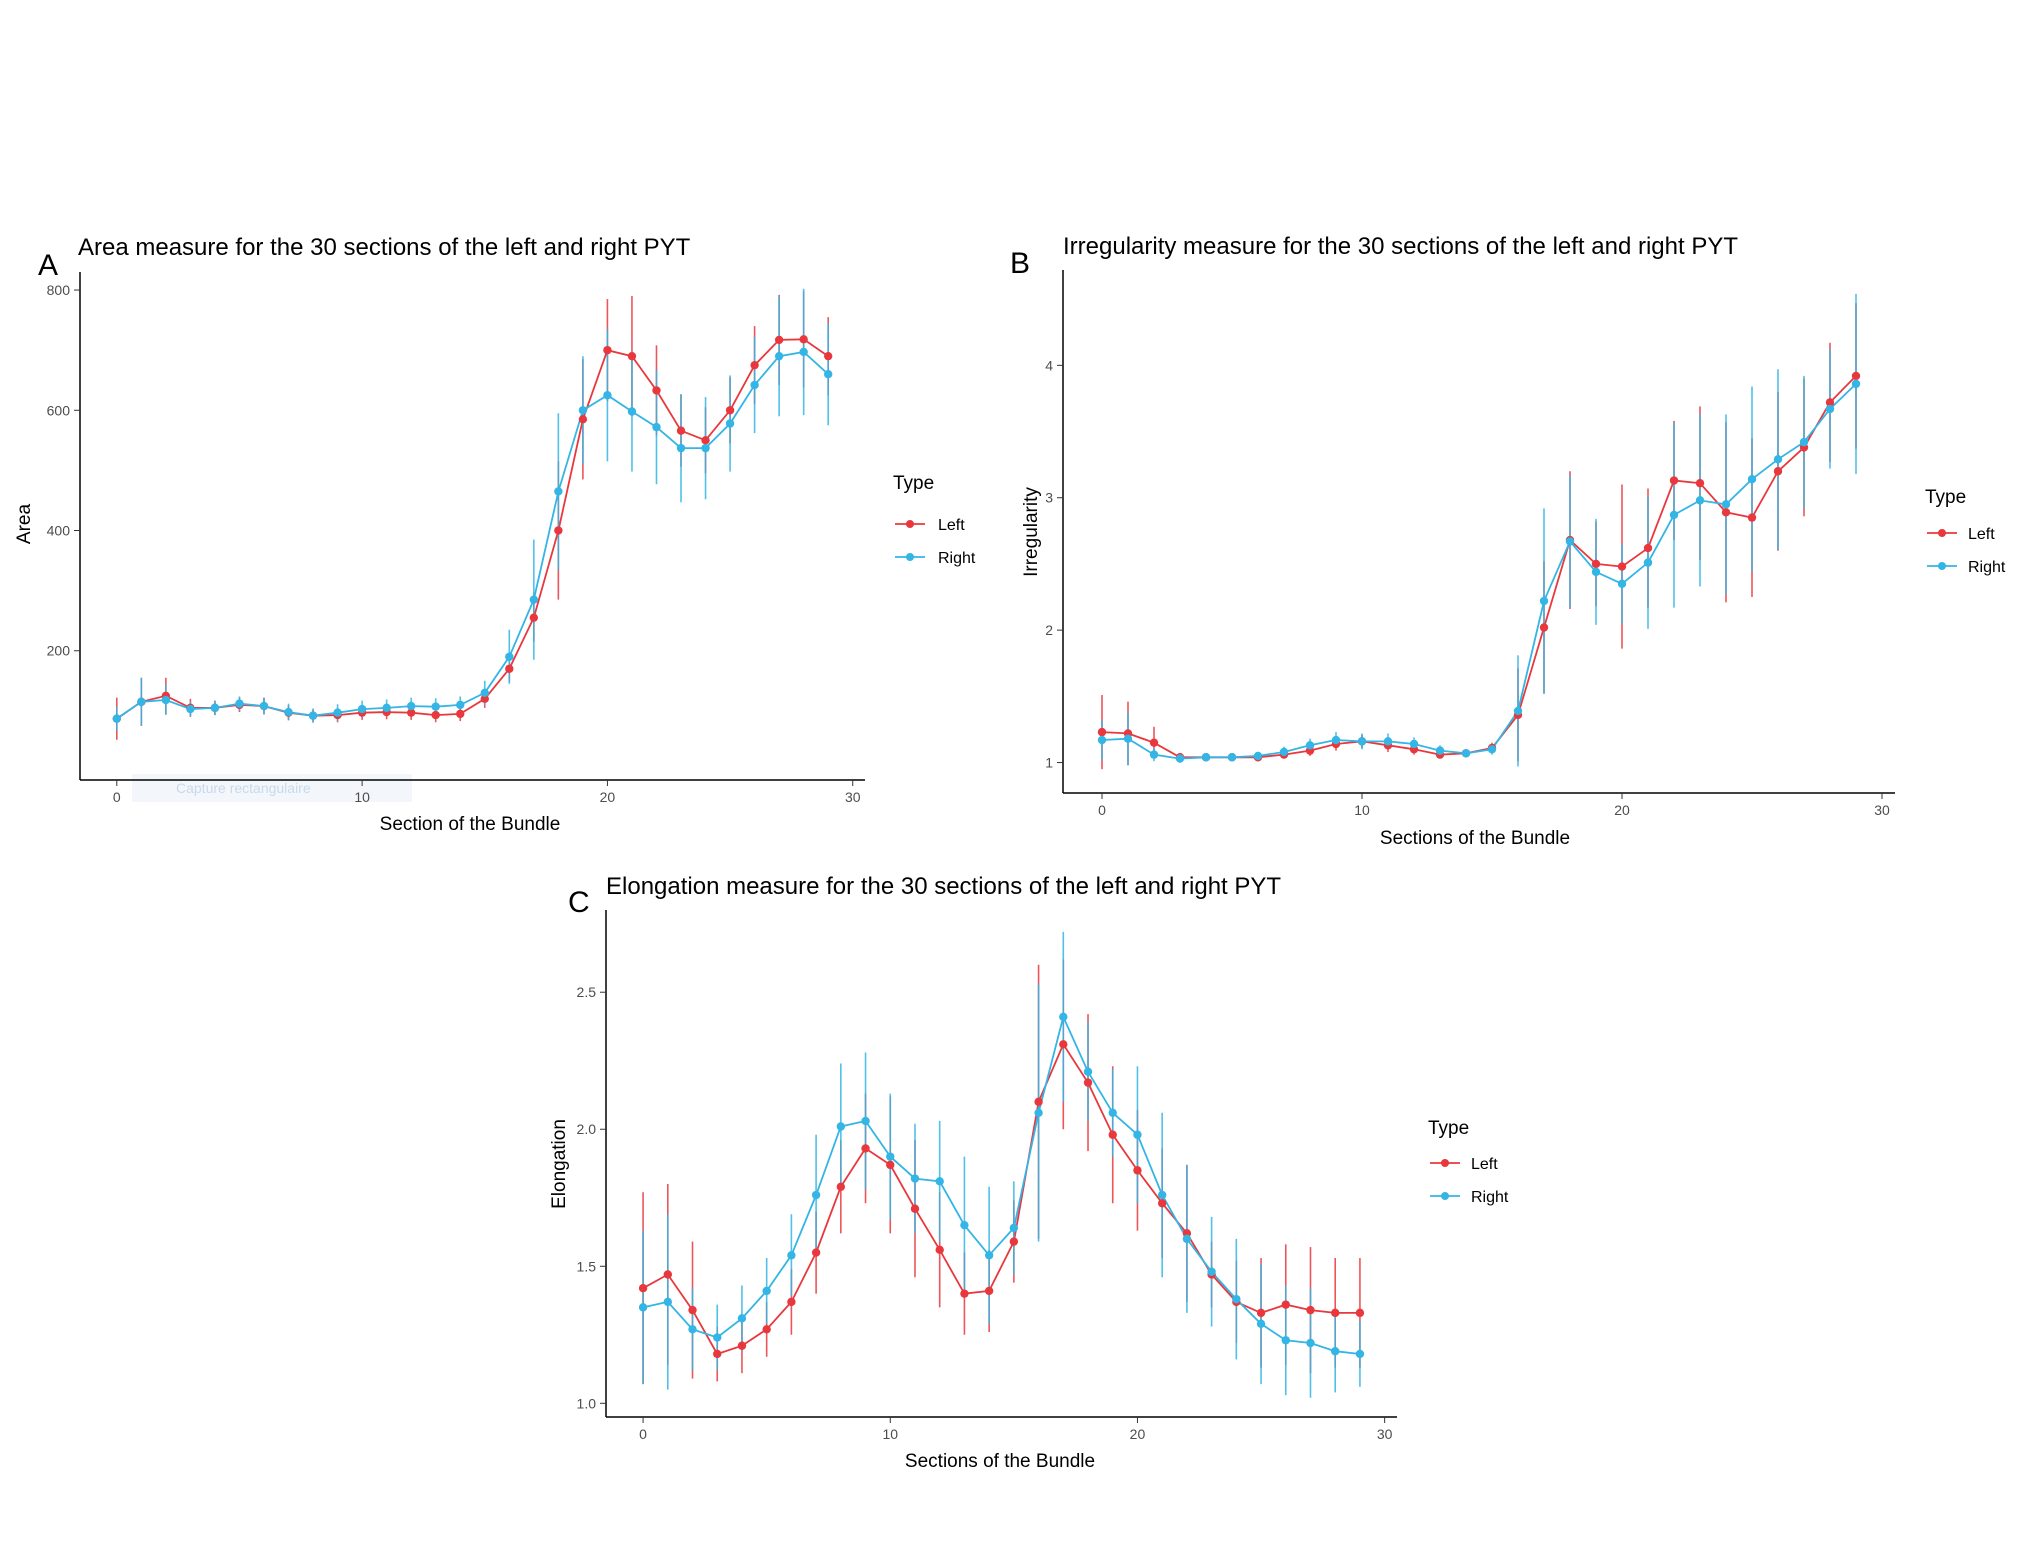 This screenshot has width=2042, height=1546. Describe the element at coordinates (910, 524) in the screenshot. I see `panel-a-legend-left-dot` at that location.